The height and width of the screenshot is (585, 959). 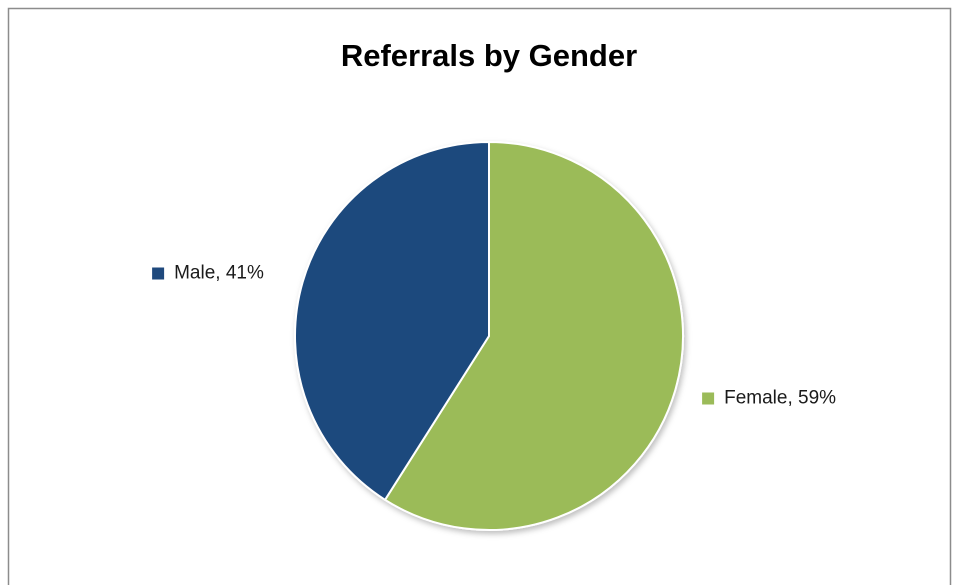 I want to click on data-label: Female, 59%, so click(x=780, y=398).